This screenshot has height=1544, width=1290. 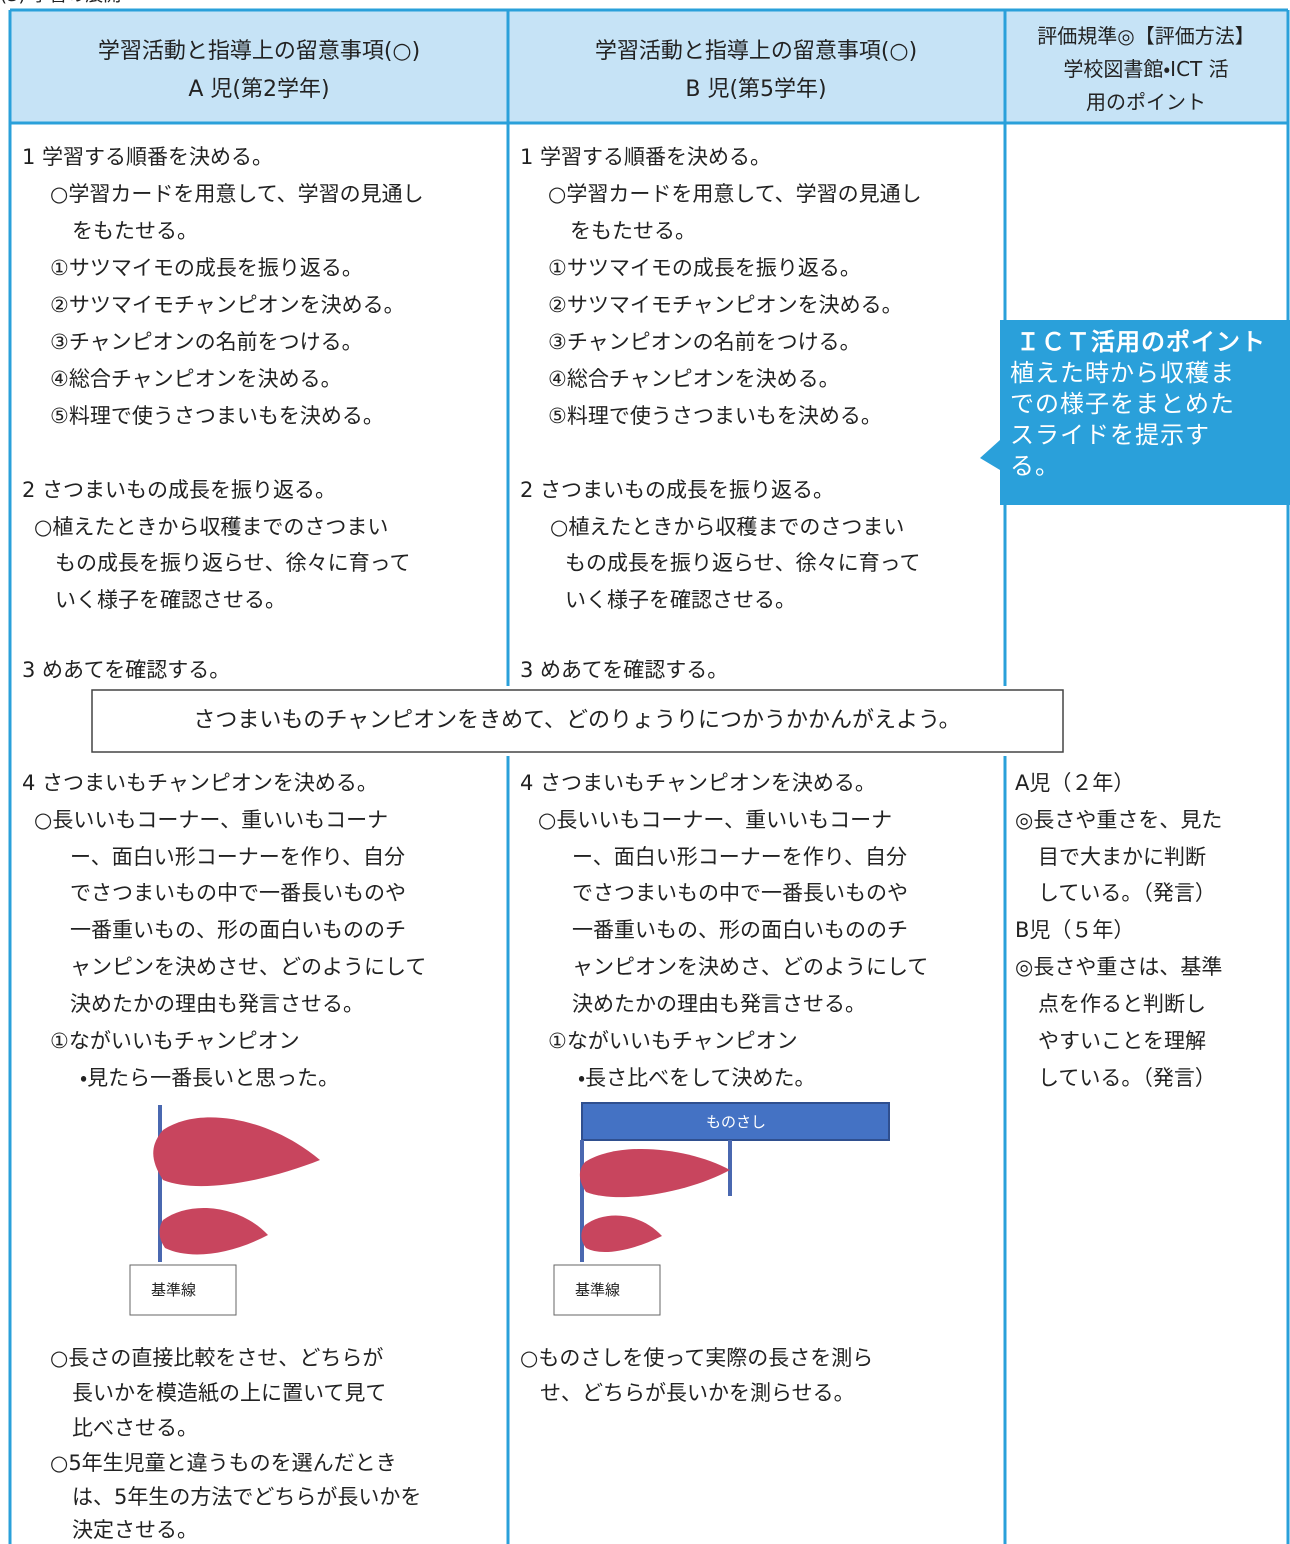 I want to click on header-cell-text: 評価規準◎【評価方法】, so click(x=1146, y=36).